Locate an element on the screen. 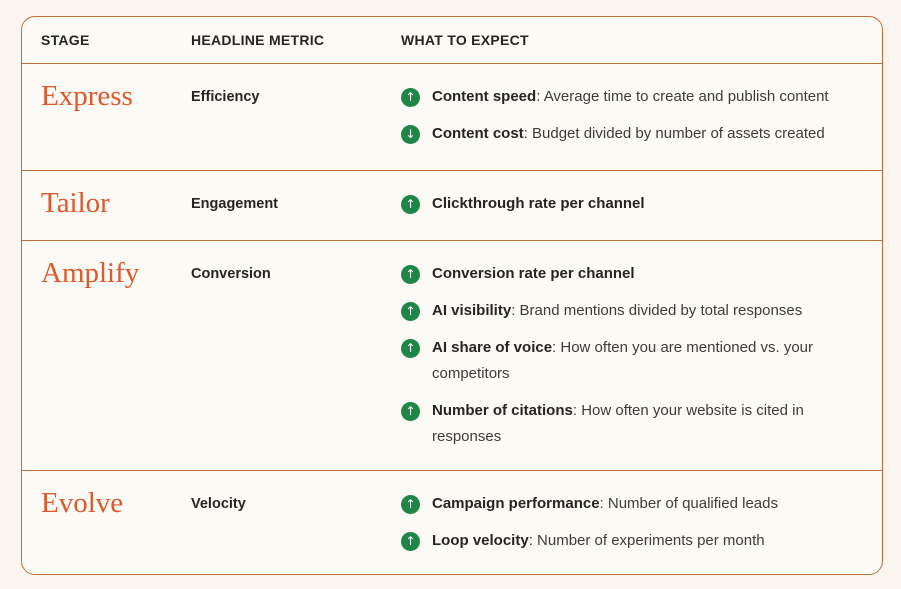  down-arrow-icon: ↓ is located at coordinates (410, 134).